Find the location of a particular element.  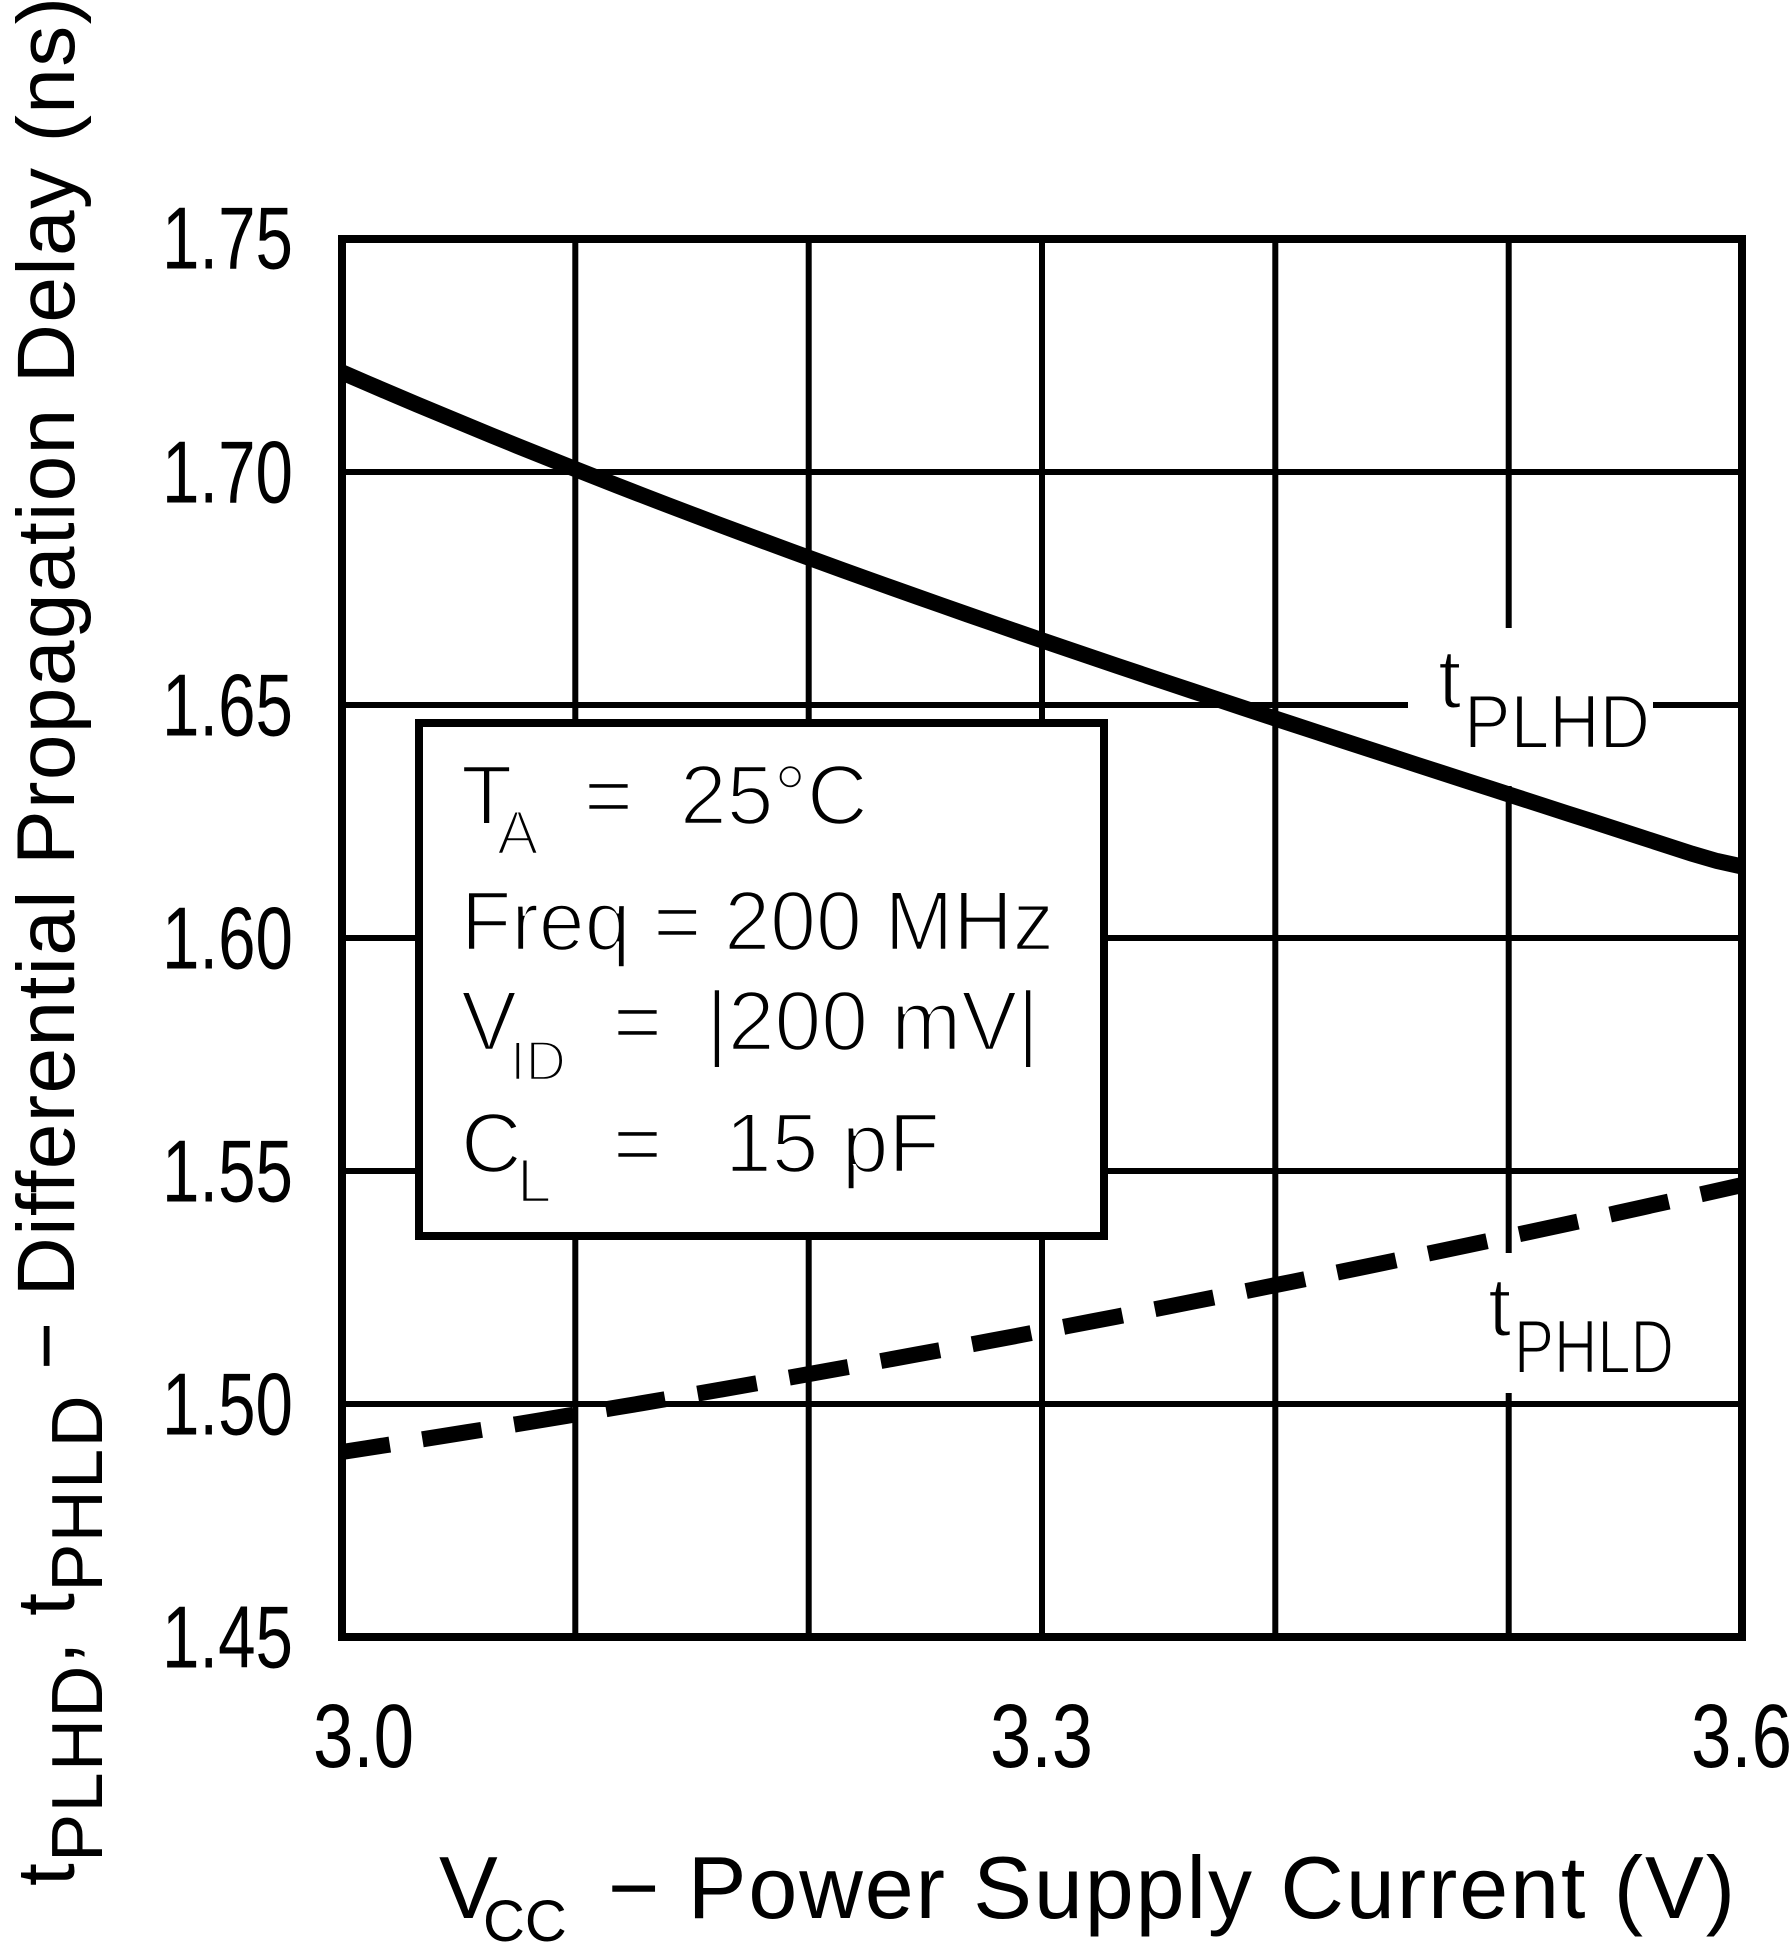

svg-text: 15 pF is located at coordinates (832, 1143).